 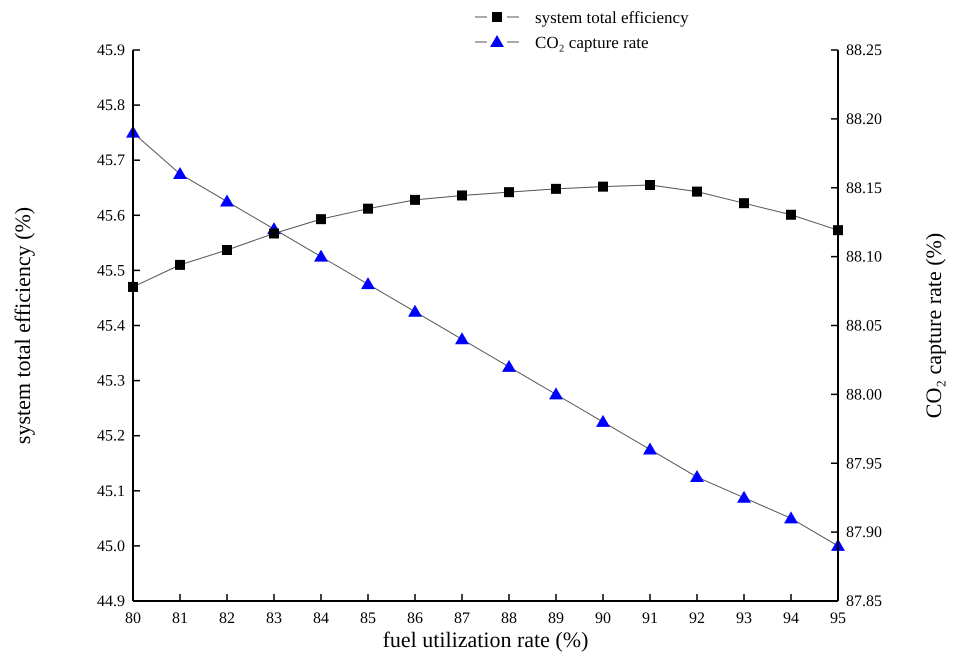 What do you see at coordinates (864, 533) in the screenshot?
I see `y2-tick-label: 87.90` at bounding box center [864, 533].